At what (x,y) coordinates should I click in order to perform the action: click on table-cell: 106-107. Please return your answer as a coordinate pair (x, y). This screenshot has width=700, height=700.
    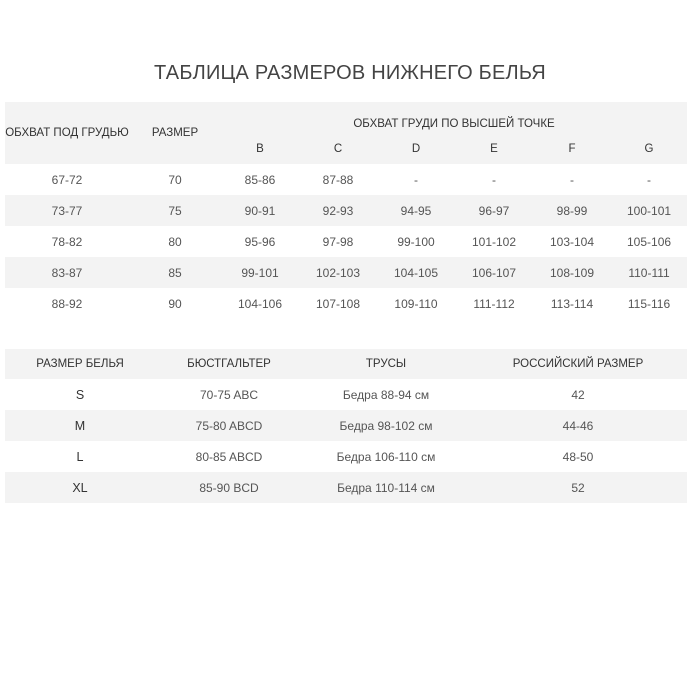
    Looking at the image, I should click on (494, 272).